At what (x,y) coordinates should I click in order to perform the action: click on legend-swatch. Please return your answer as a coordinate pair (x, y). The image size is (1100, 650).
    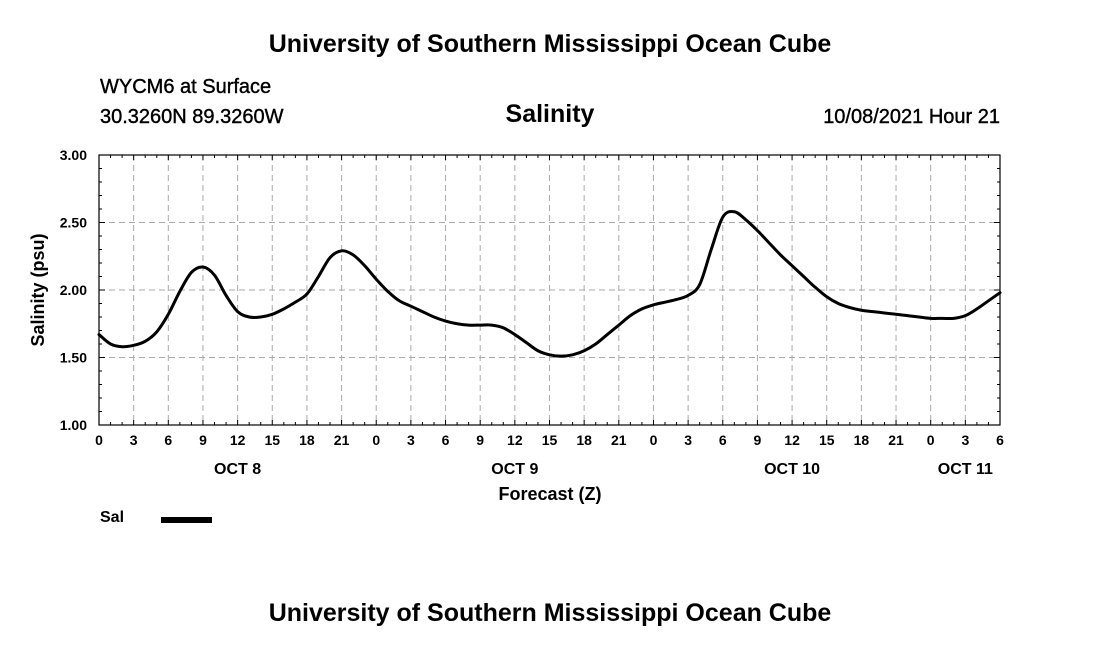
    Looking at the image, I should click on (186, 520).